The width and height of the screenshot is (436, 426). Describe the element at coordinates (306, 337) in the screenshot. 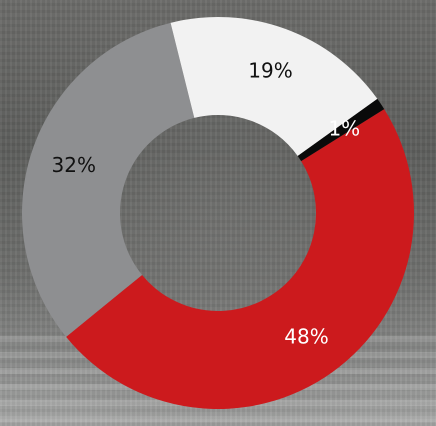

I see `slice-label-48: 48%` at that location.